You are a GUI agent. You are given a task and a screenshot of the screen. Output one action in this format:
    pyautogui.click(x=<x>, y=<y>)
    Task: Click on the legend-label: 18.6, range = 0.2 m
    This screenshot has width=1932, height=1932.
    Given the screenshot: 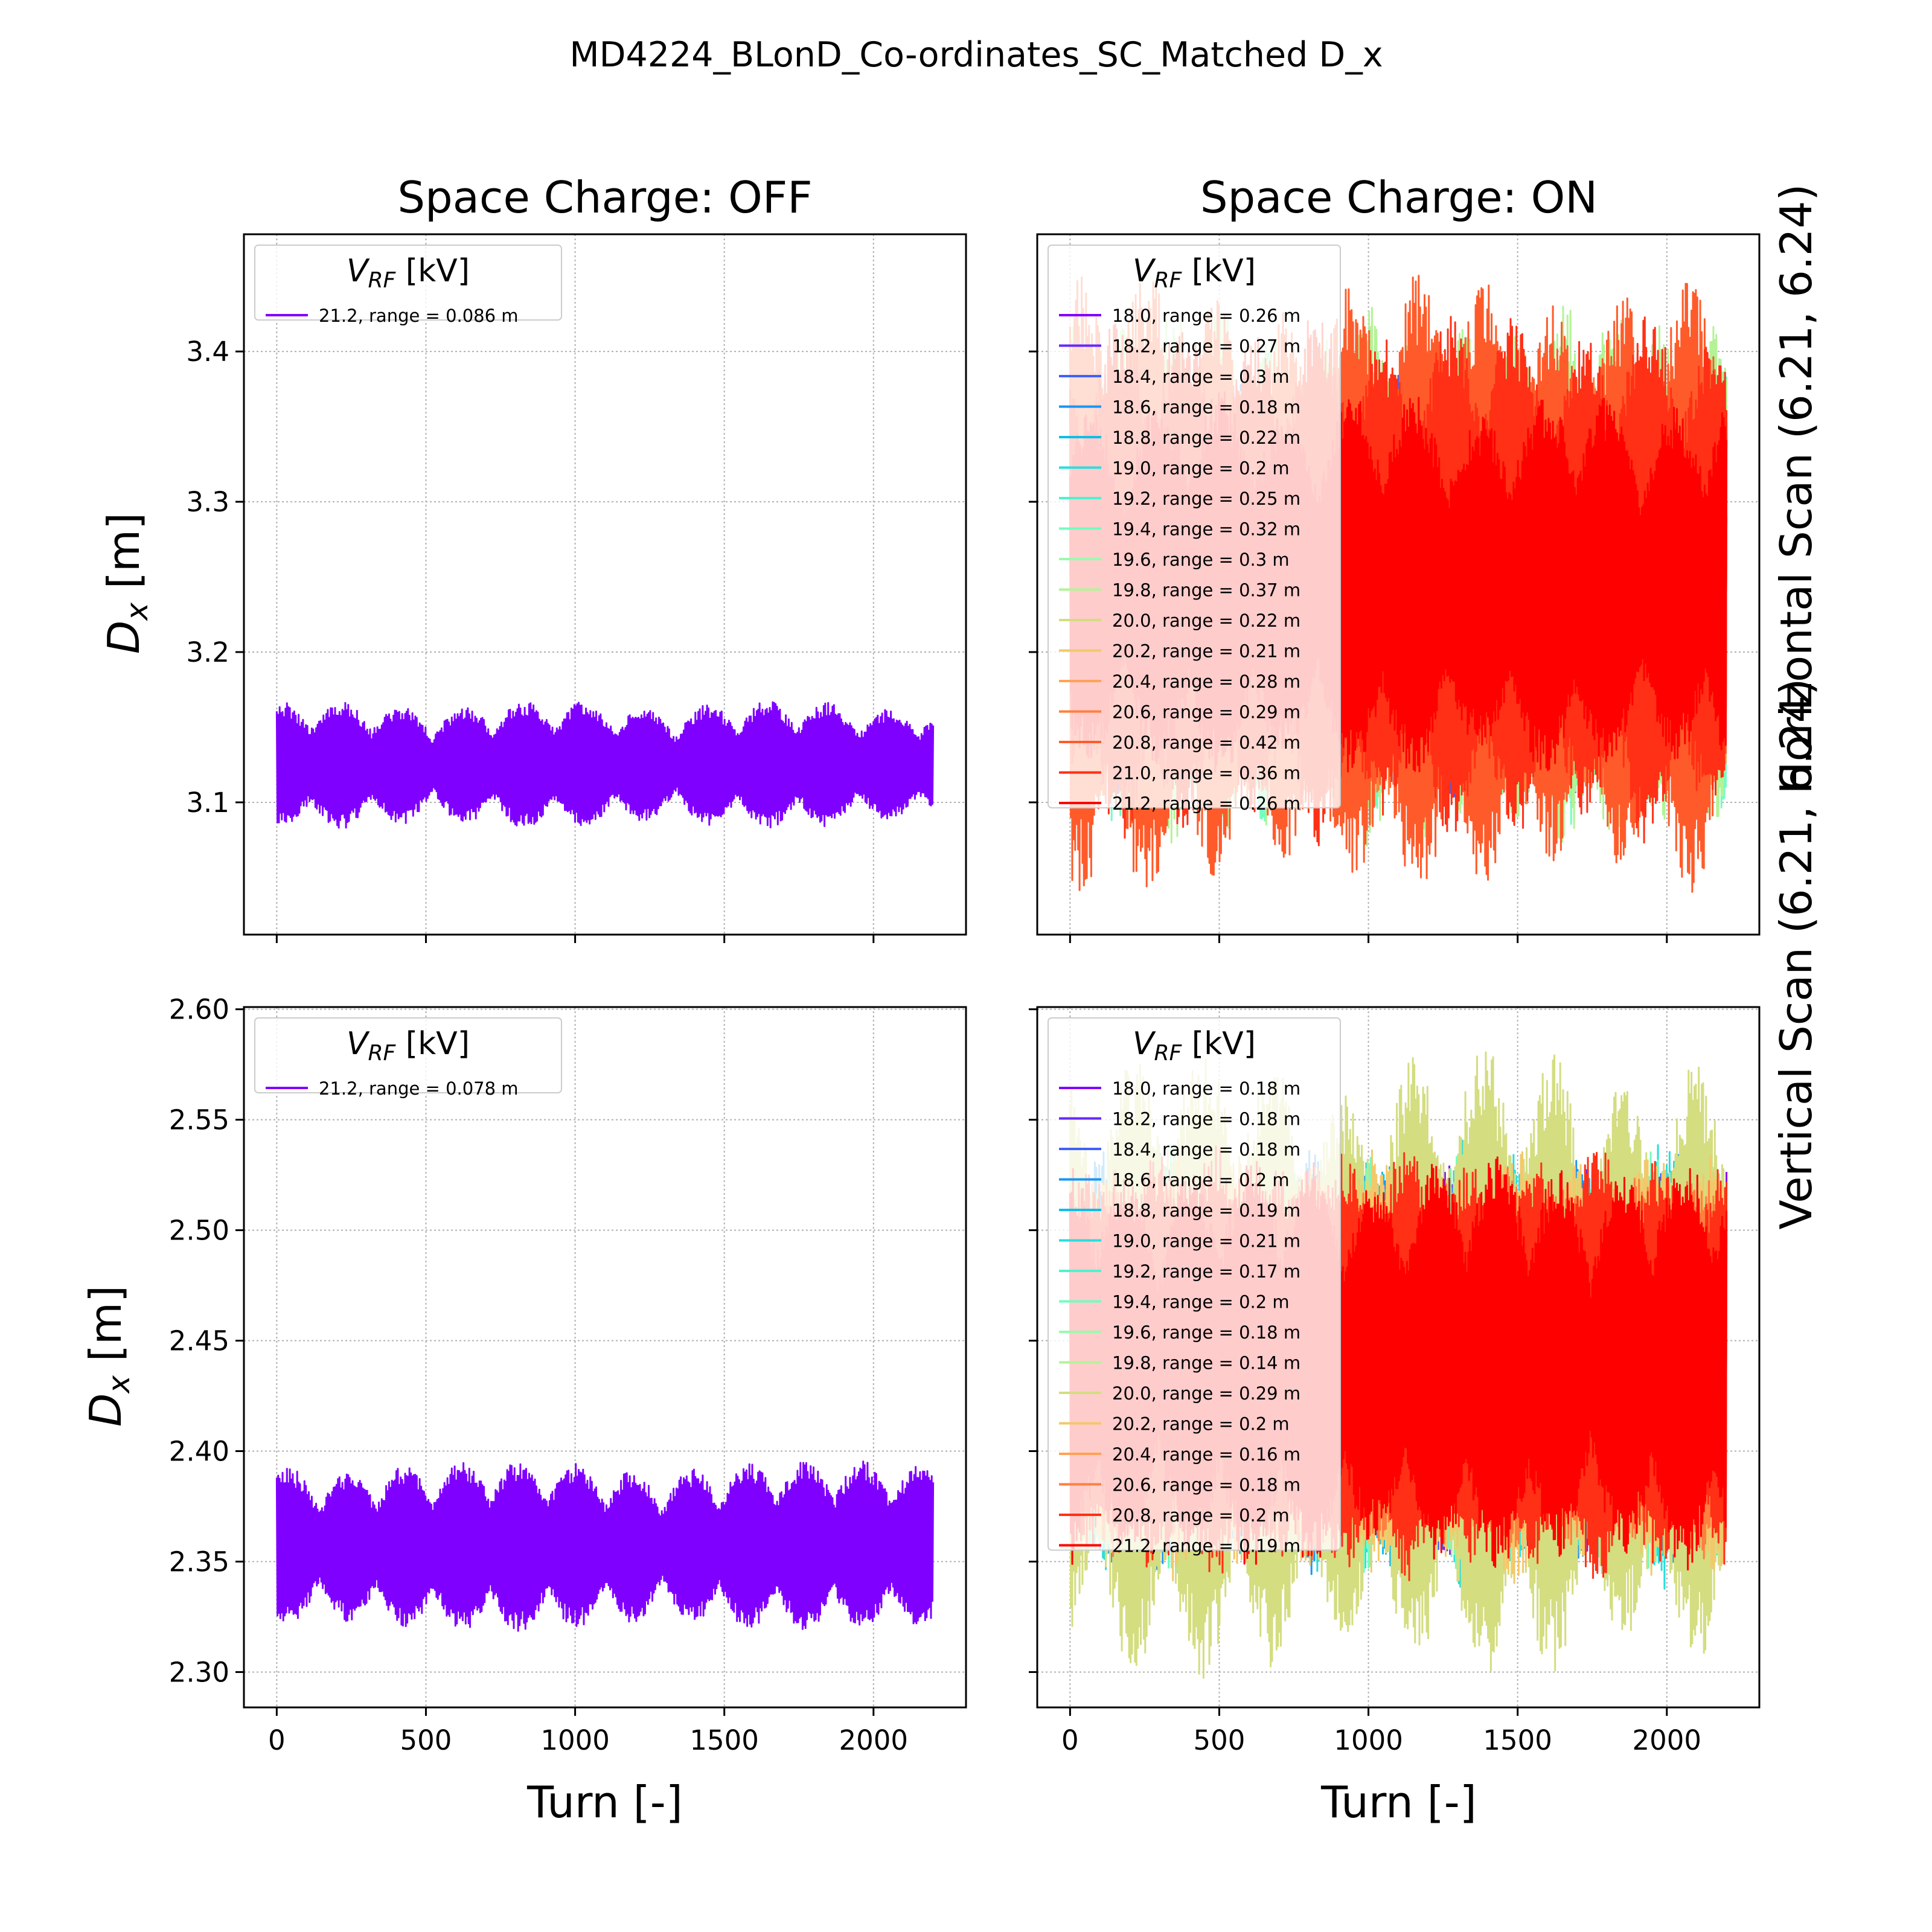 What is the action you would take?
    pyautogui.click(x=1201, y=1181)
    